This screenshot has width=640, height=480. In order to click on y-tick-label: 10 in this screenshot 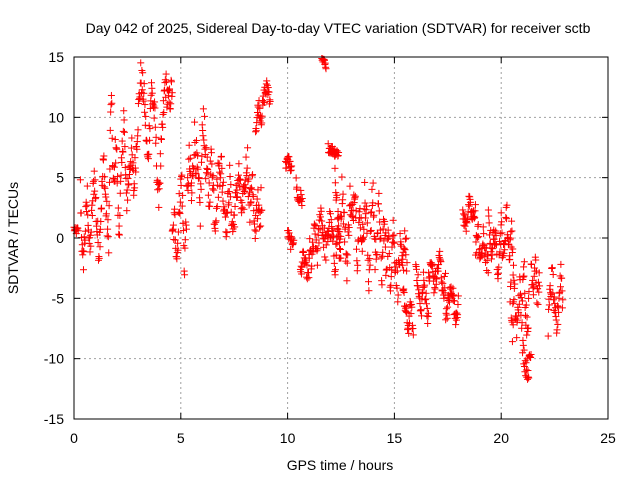, I will do `click(56, 117)`.